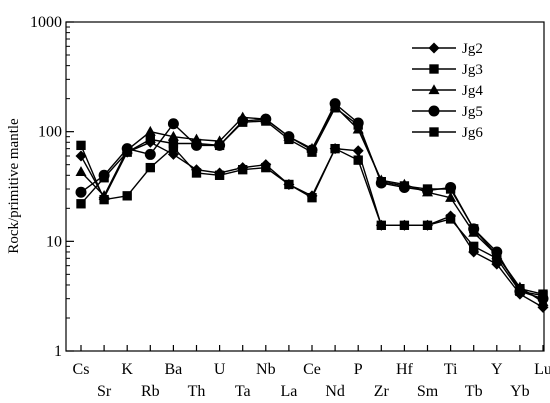  I want to click on x-tick-label: Nd, so click(335, 391).